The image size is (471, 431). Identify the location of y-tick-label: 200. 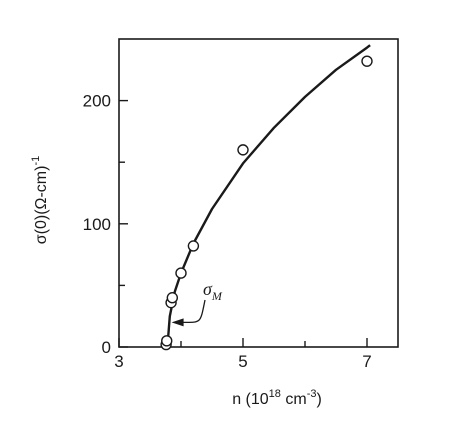
(97, 101).